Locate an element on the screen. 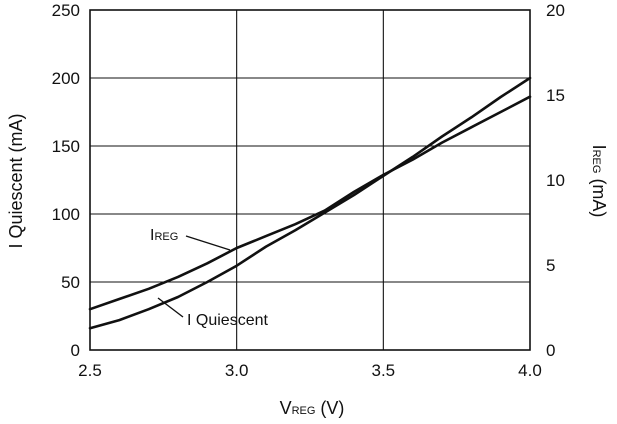 This screenshot has width=617, height=424. ireg-annotation-label: IREG is located at coordinates (164, 235).